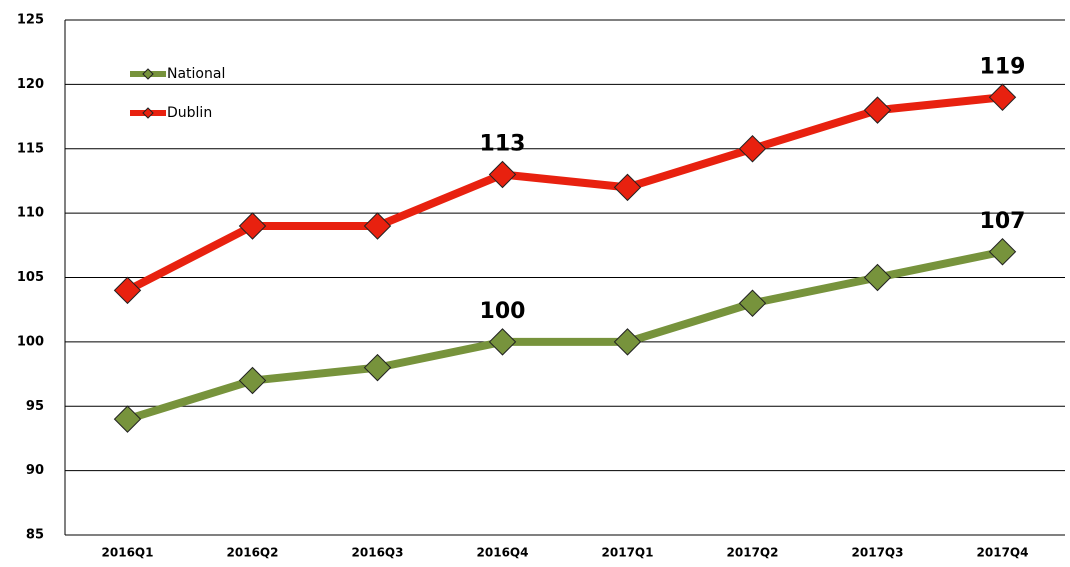  Describe the element at coordinates (378, 553) in the screenshot. I see `x-tick-label: 2016Q3` at that location.